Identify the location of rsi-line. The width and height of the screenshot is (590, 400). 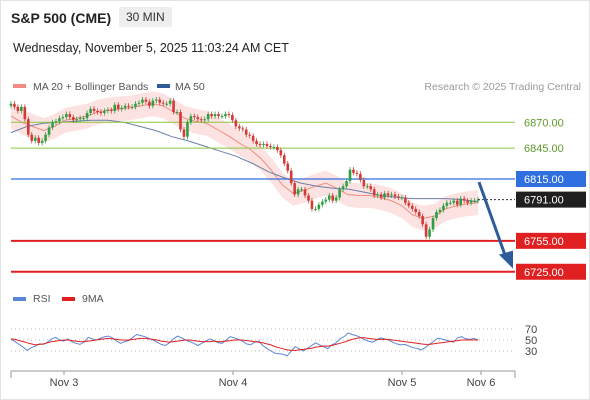
(244, 344).